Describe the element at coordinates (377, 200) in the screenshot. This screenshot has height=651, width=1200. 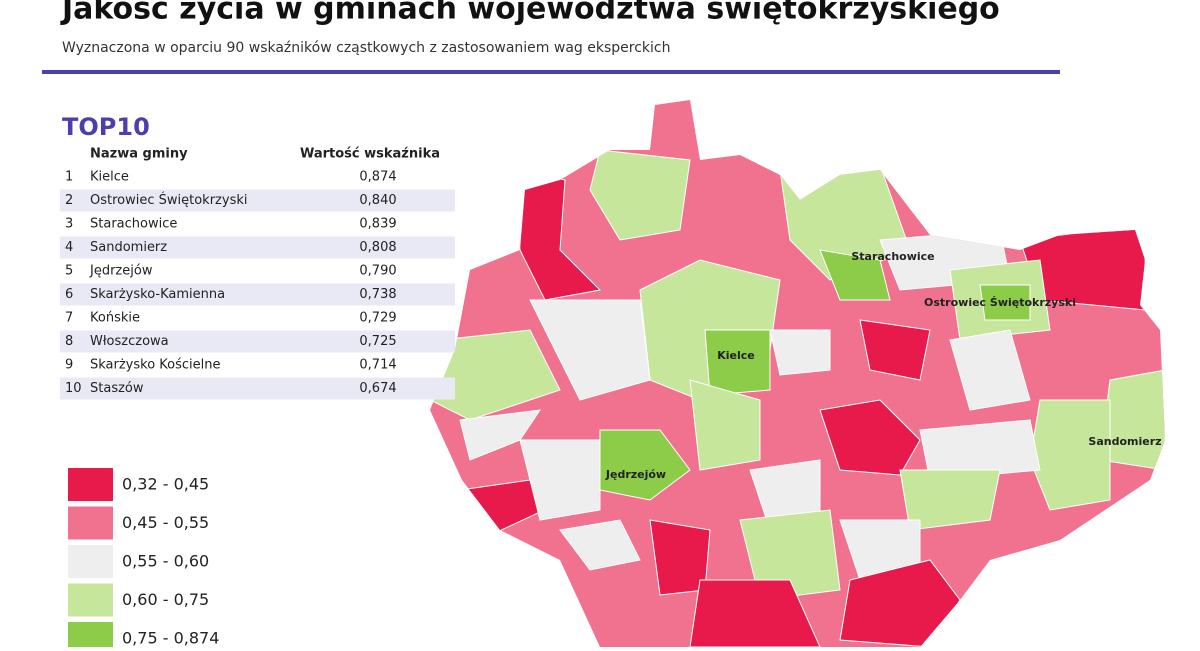
I see `indicator-value: 0,840` at that location.